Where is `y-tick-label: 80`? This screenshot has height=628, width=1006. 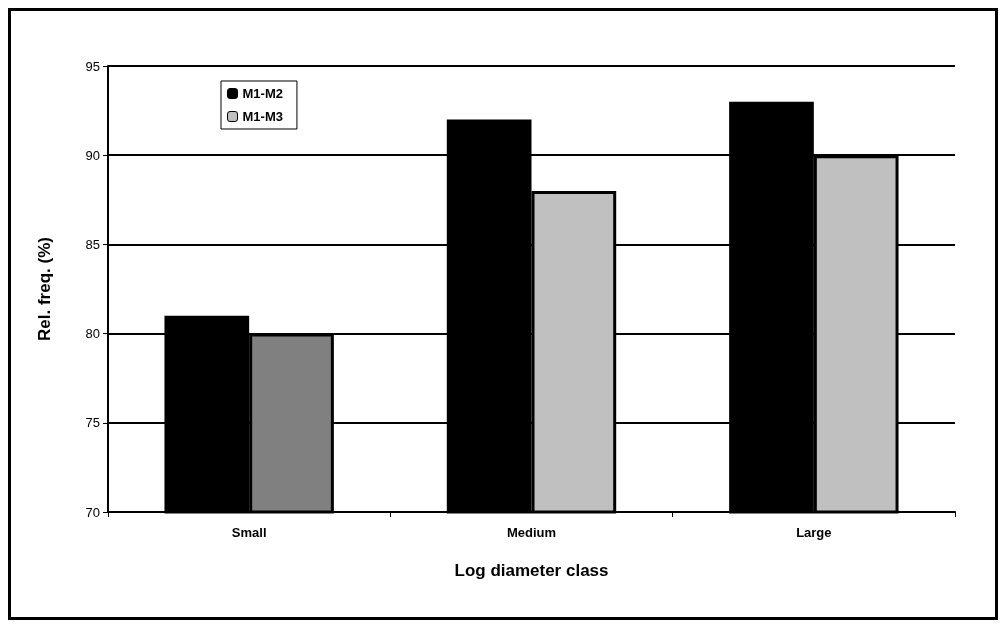
y-tick-label: 80 is located at coordinates (92, 334).